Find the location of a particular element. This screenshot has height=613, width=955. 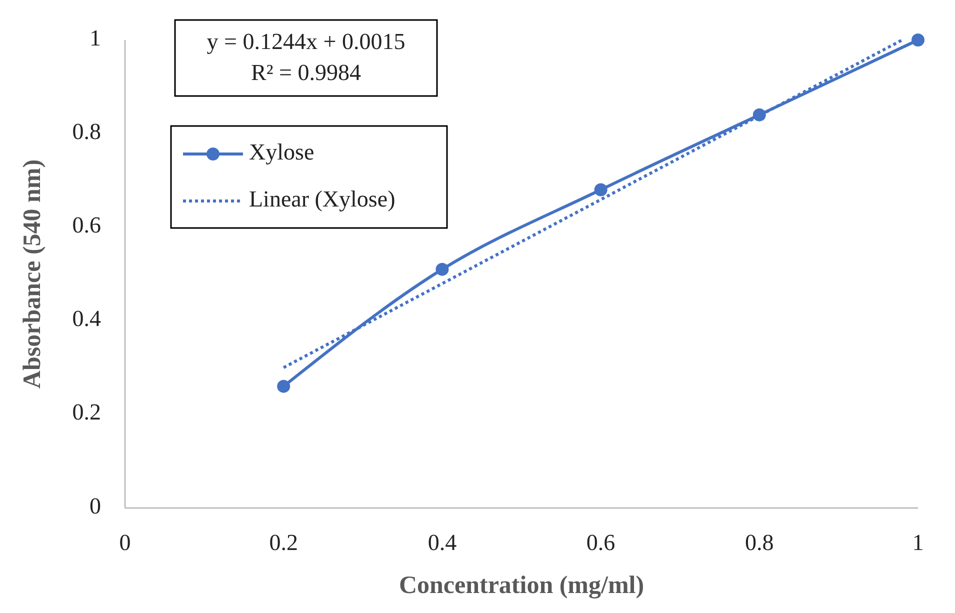

x-tick-label: 0.6 is located at coordinates (601, 542).